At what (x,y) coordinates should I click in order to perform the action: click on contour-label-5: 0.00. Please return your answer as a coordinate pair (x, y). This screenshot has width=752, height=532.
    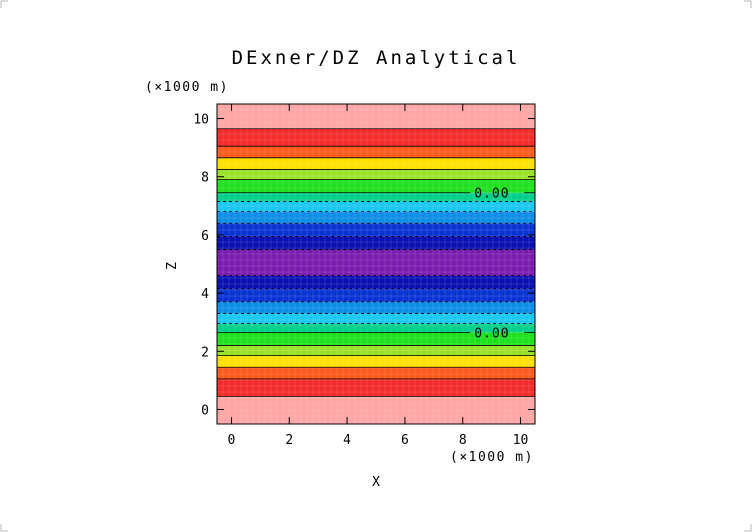
    Looking at the image, I should click on (491, 333).